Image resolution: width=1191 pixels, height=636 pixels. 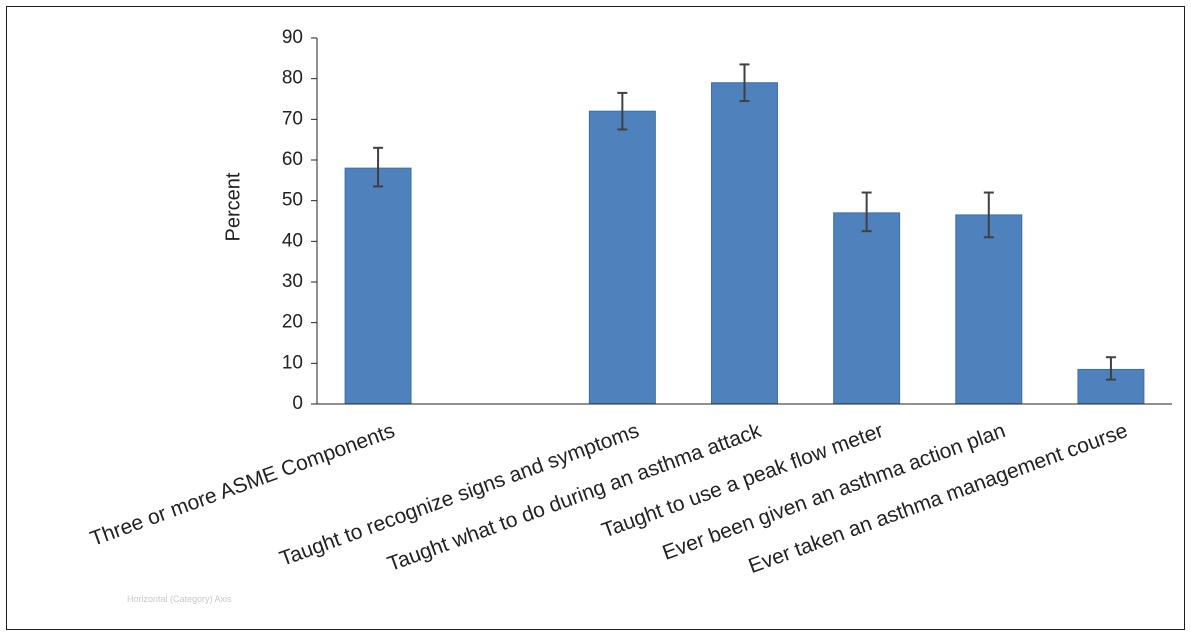 I want to click on y-tick-label: 70, so click(x=292, y=118).